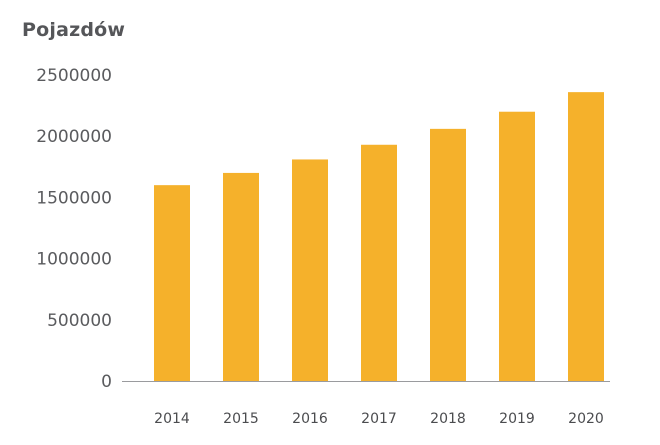 The height and width of the screenshot is (445, 660). Describe the element at coordinates (74, 76) in the screenshot. I see `y-tick-label: 2500000` at that location.